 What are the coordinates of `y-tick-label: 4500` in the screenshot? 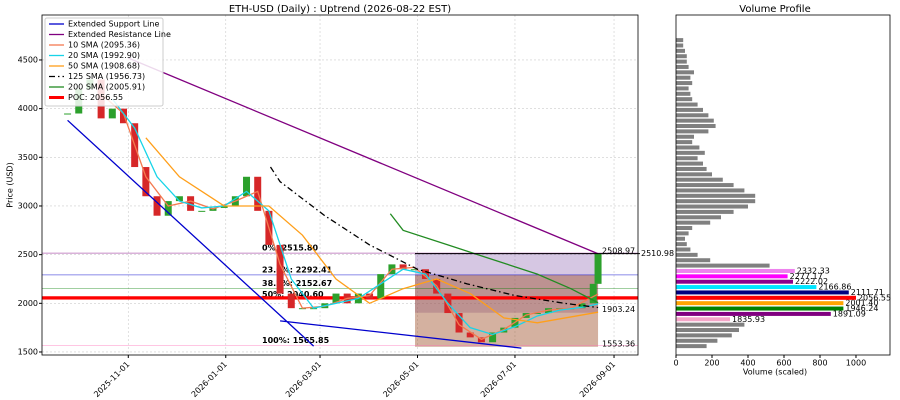 It's located at (28, 59).